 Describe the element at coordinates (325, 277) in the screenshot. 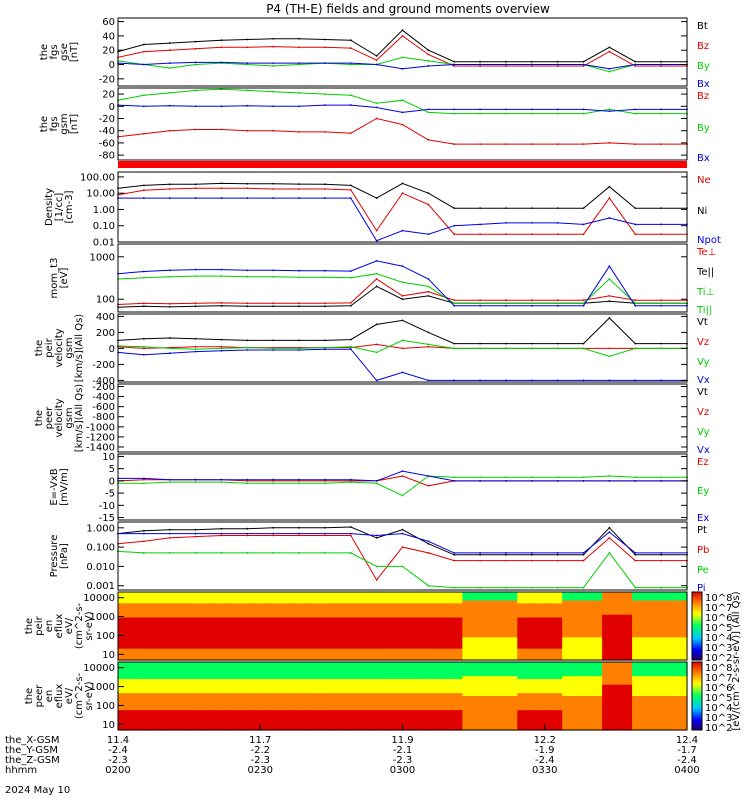

I see `point-temperature-Ti⊥-8` at that location.